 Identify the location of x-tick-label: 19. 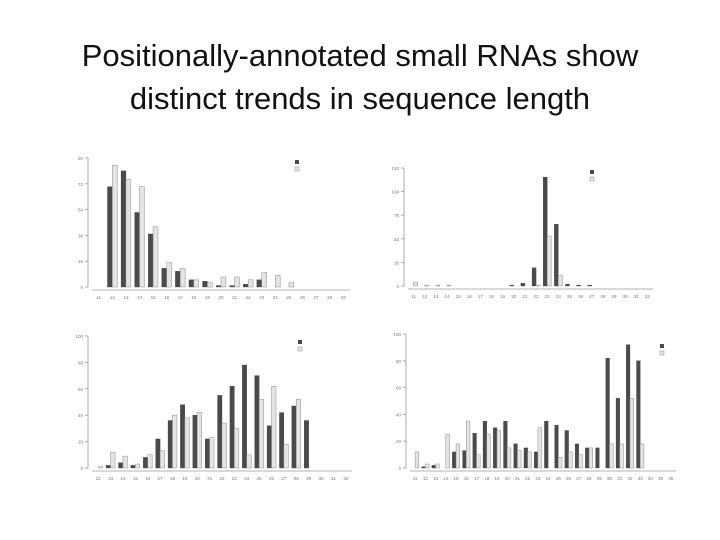
(497, 478).